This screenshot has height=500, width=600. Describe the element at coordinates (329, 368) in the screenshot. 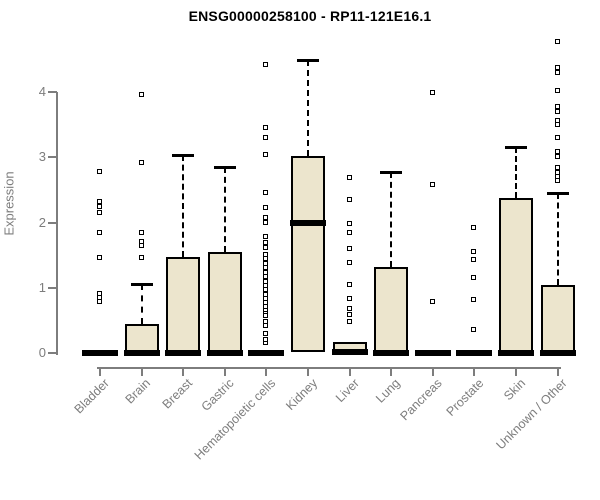

I see `x-axis-line` at that location.